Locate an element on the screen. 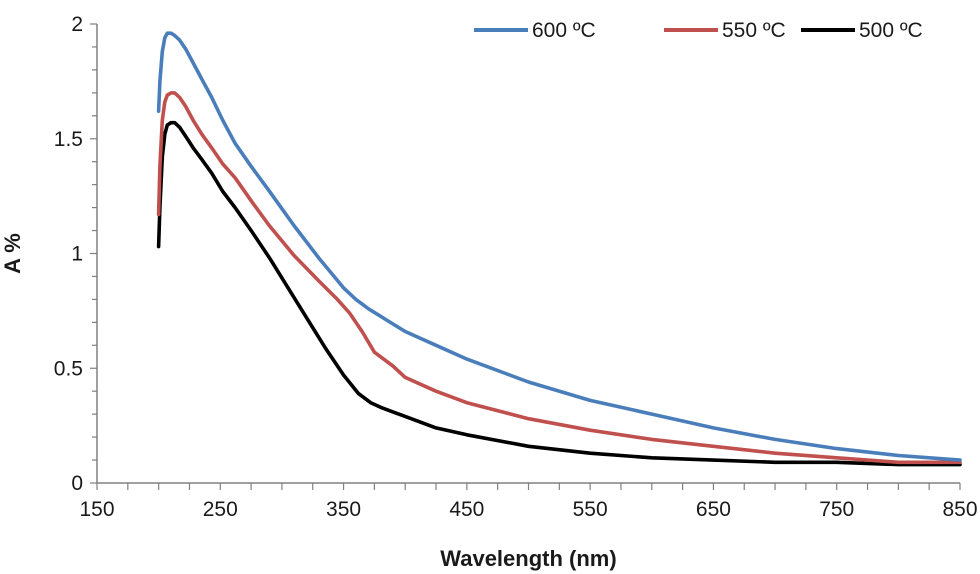 Image resolution: width=980 pixels, height=574 pixels. y-minor-ticks is located at coordinates (93, 253).